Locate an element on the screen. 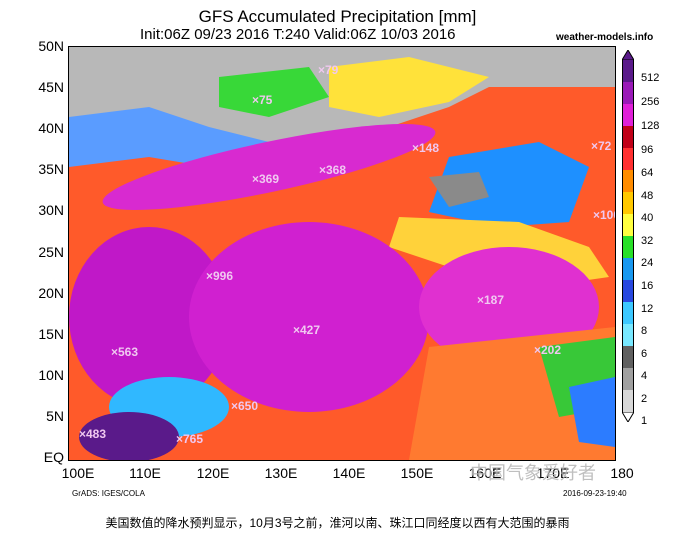 The width and height of the screenshot is (675, 535). lat-label: EQ is located at coordinates (53, 457).